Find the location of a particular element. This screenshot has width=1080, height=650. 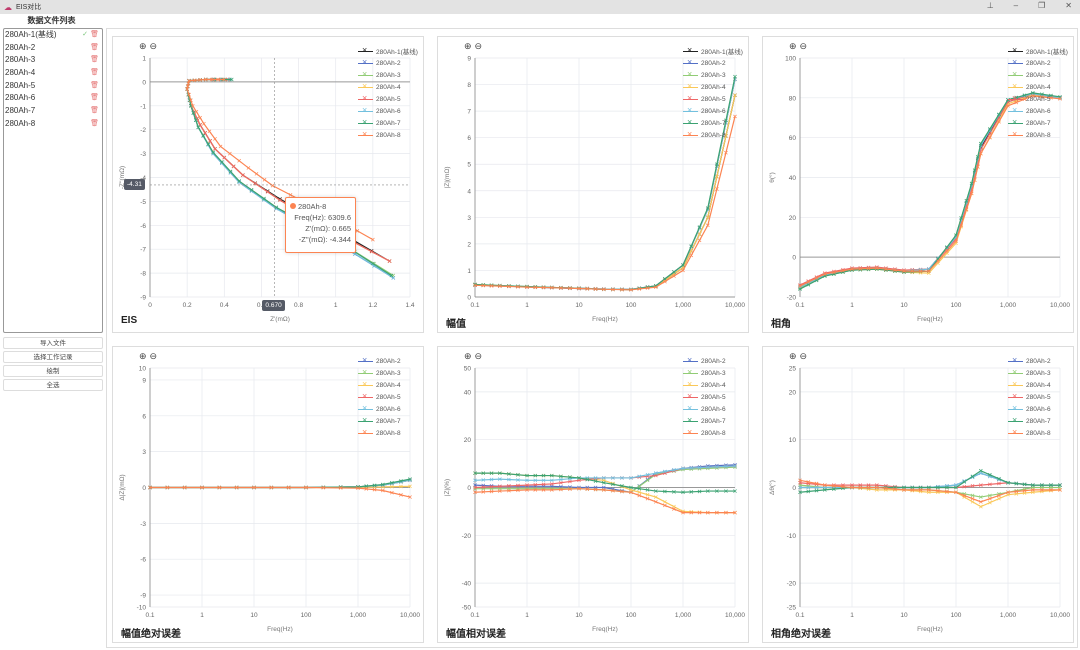

minimize-button: – is located at coordinates (1016, 5).